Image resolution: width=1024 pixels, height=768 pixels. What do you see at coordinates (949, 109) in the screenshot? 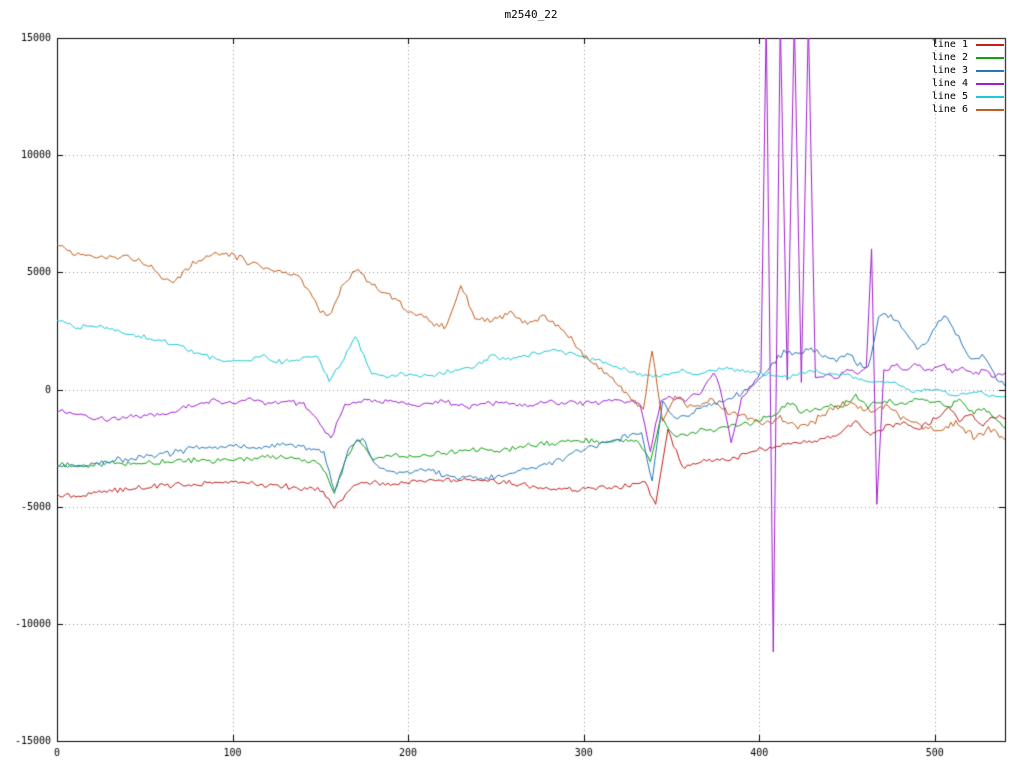
I see `legend-label: line 6` at bounding box center [949, 109].